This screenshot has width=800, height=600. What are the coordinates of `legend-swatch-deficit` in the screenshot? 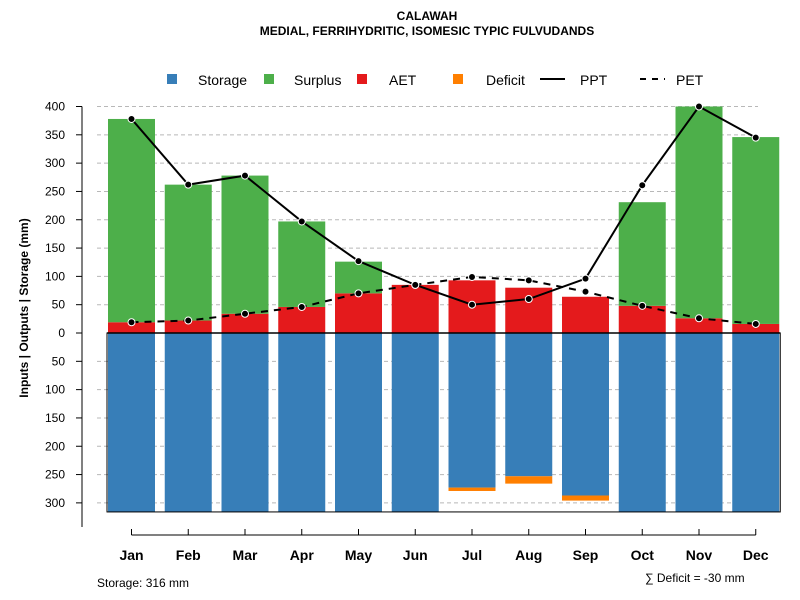 It's located at (458, 79).